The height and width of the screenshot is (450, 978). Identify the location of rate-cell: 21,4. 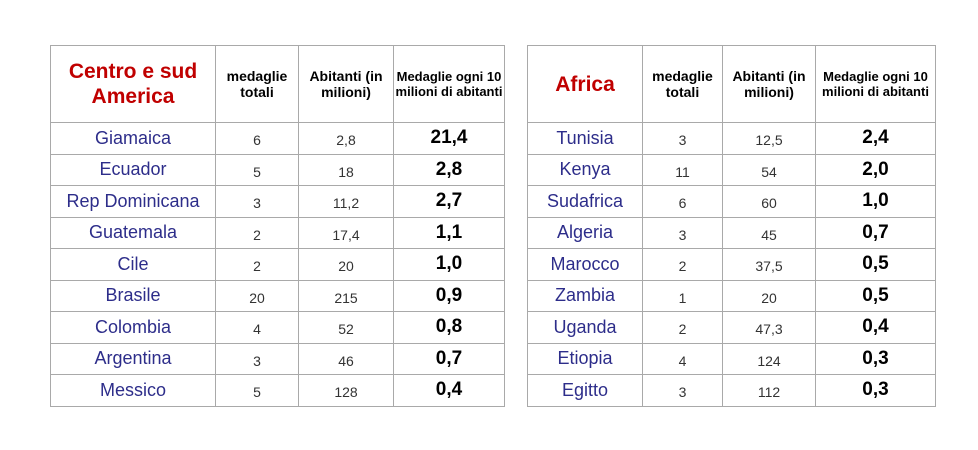
(449, 138).